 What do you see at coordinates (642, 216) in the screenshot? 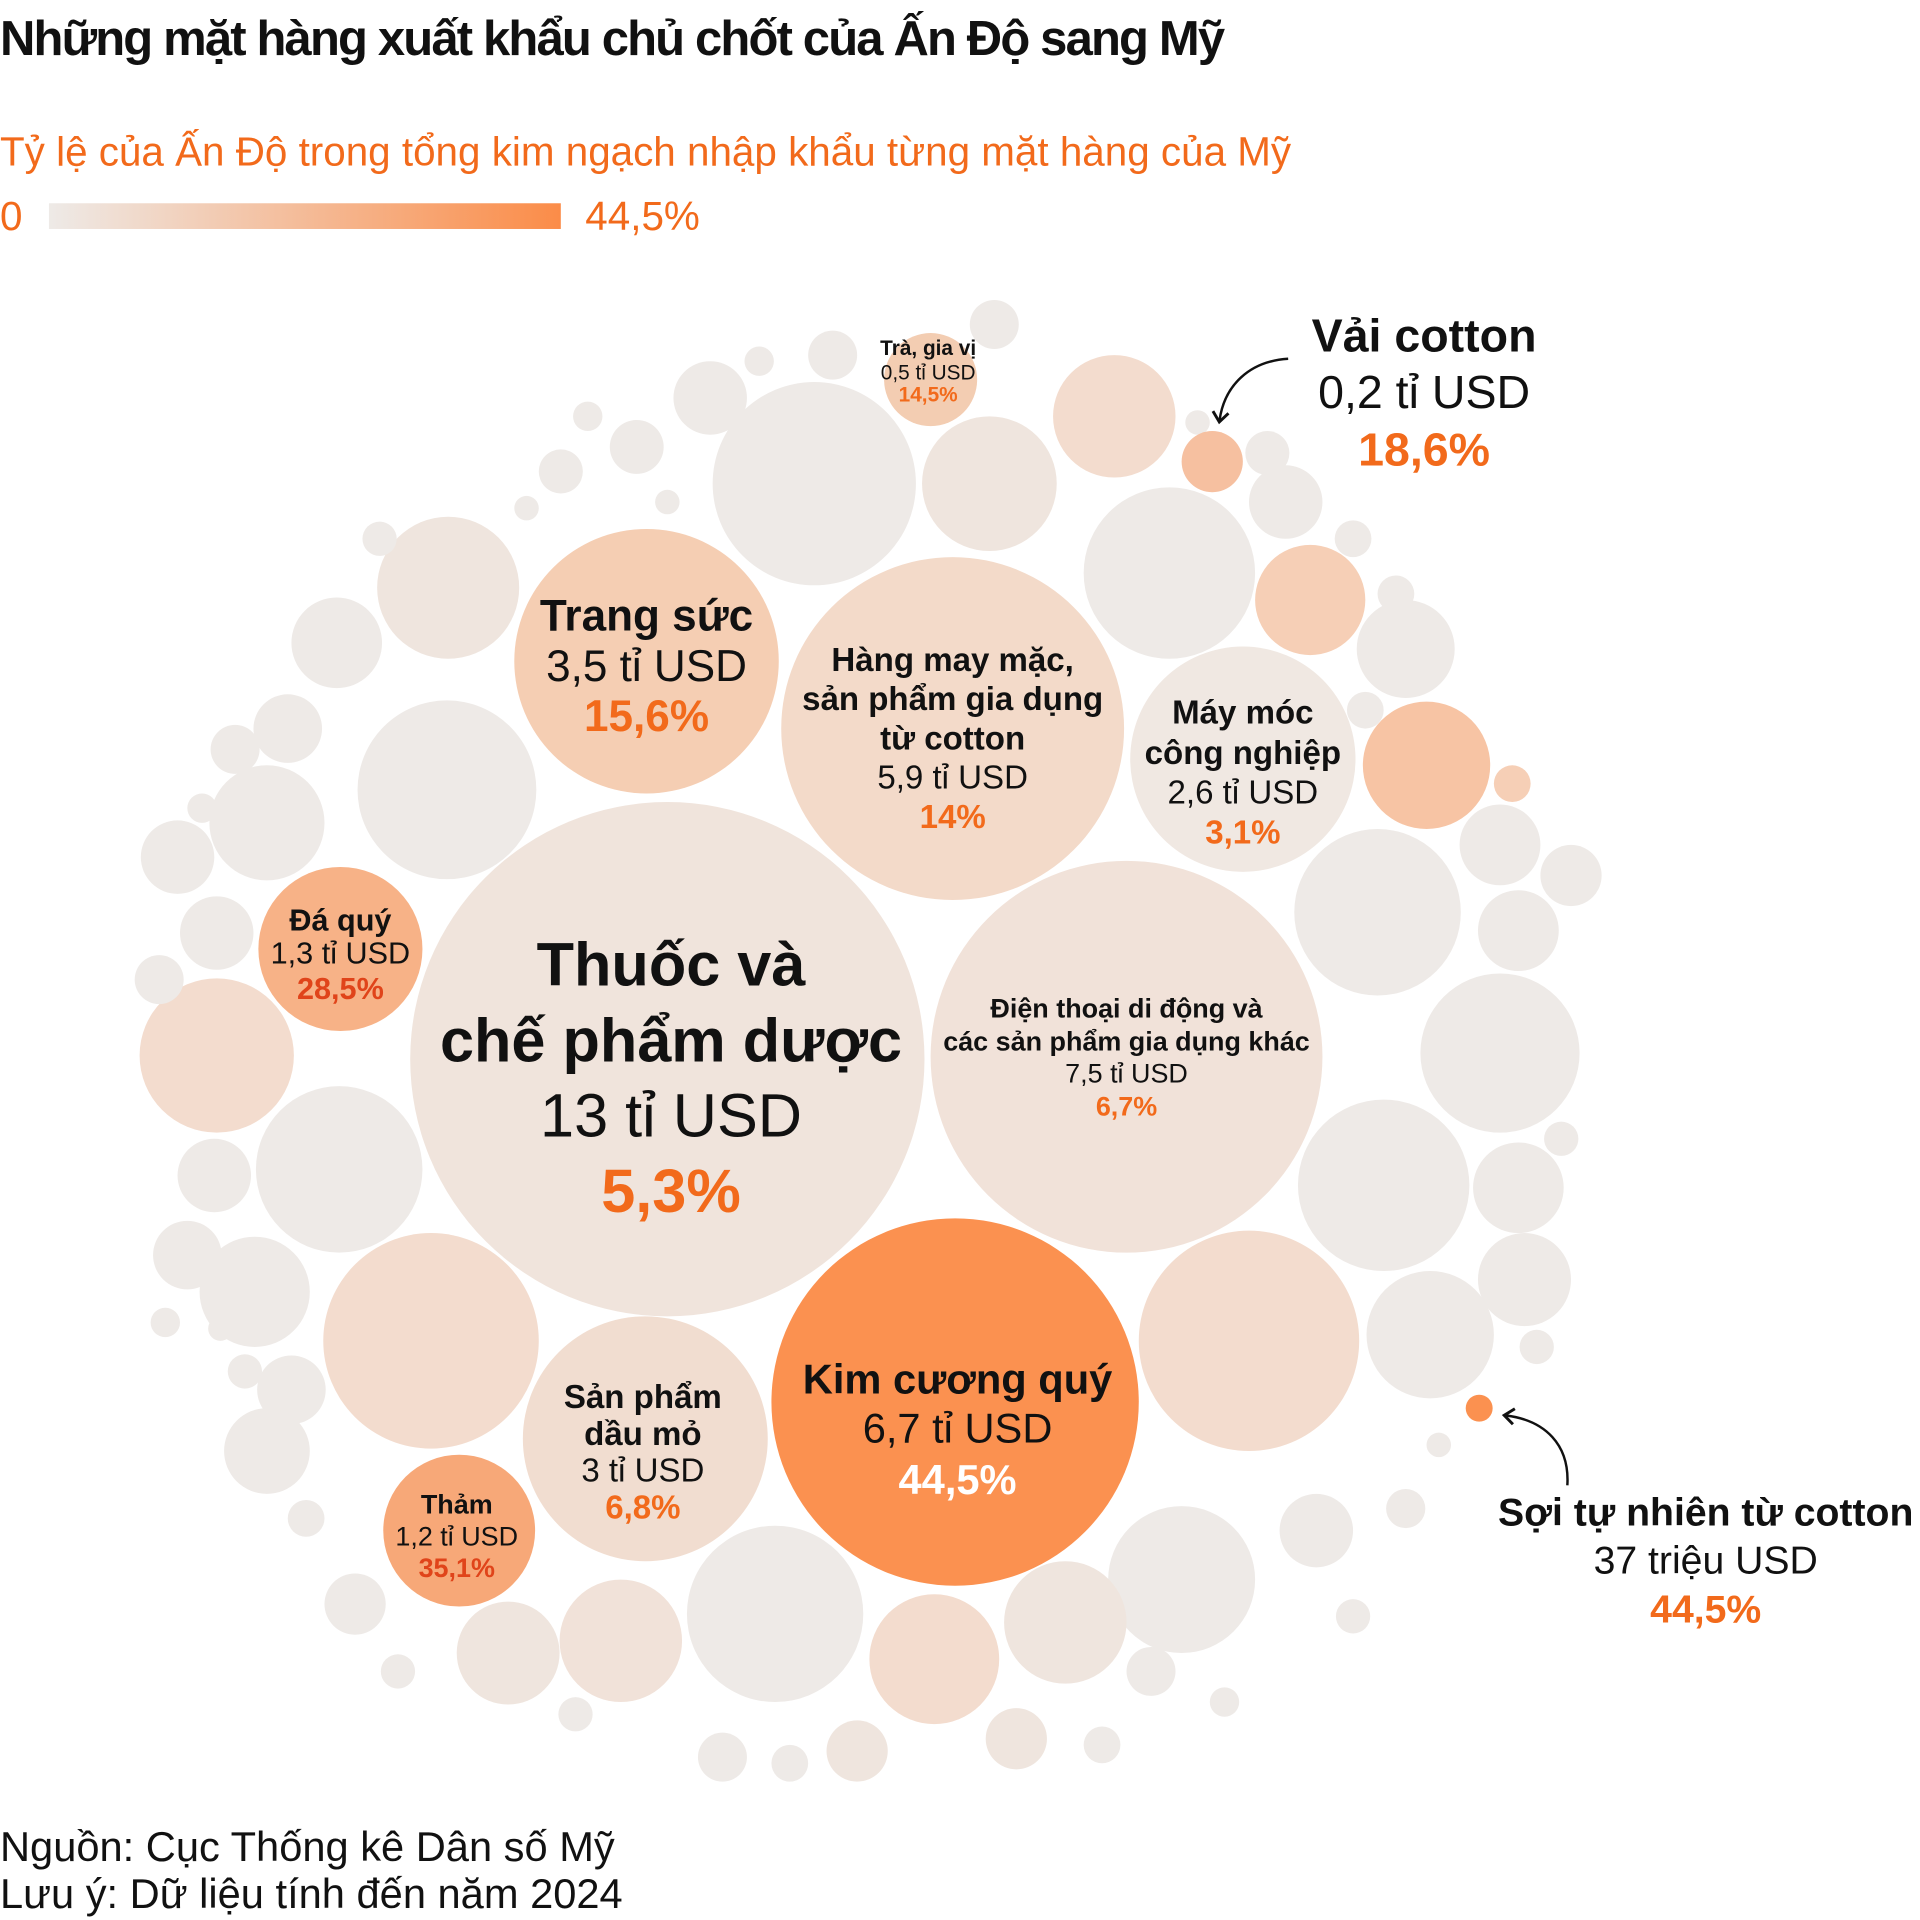
I see `legend-max-label: 44,5%` at bounding box center [642, 216].